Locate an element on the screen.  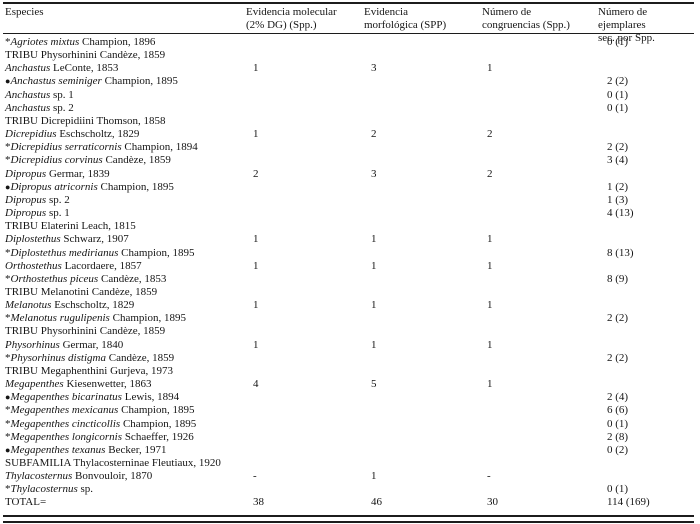
species-cell: TRIBU Melanotini Candèze, 1859 is located at coordinates (123, 292).